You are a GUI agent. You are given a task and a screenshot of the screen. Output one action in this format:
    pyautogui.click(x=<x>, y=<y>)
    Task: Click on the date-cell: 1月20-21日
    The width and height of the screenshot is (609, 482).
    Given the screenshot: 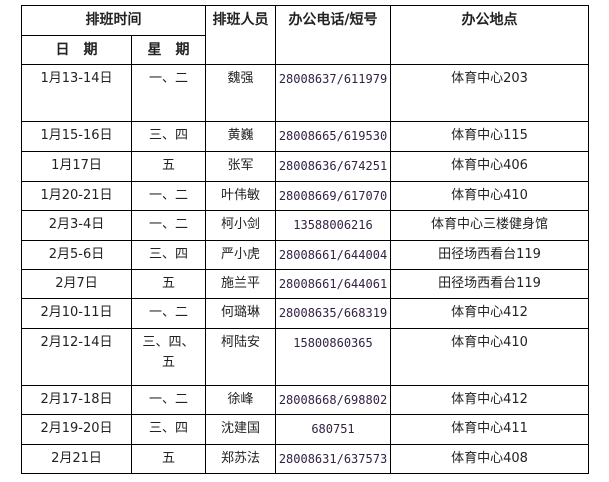 What is the action you would take?
    pyautogui.click(x=76, y=196)
    